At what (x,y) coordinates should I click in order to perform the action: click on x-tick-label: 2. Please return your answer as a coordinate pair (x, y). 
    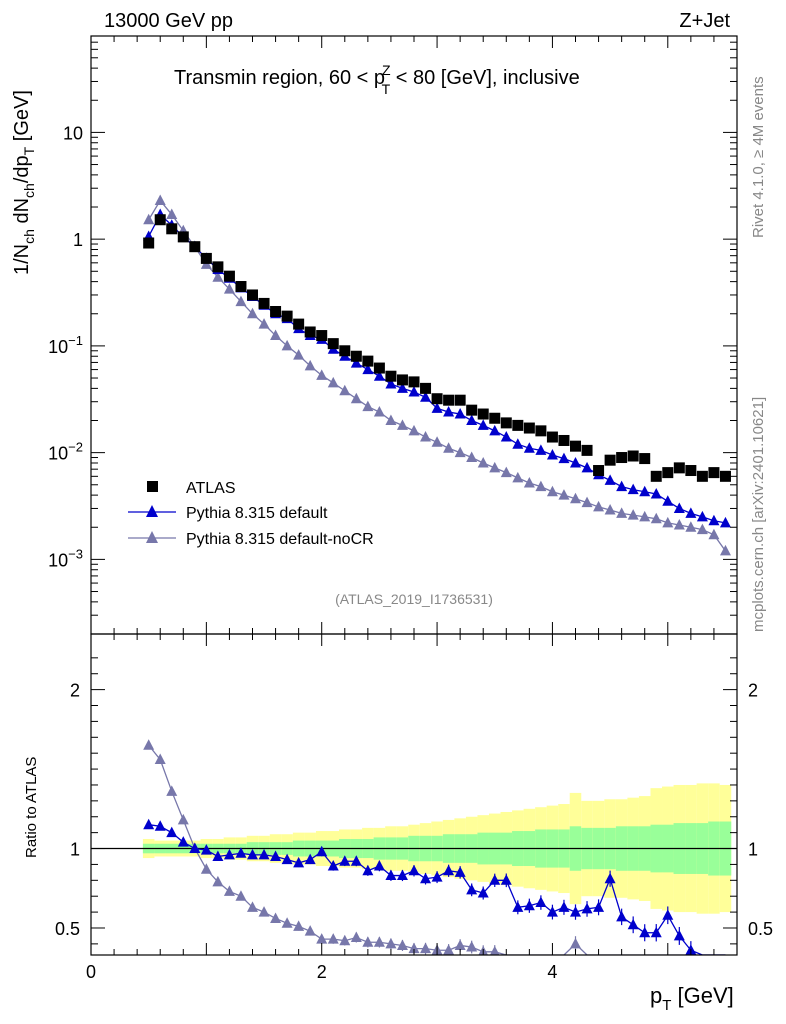
    Looking at the image, I should click on (322, 972).